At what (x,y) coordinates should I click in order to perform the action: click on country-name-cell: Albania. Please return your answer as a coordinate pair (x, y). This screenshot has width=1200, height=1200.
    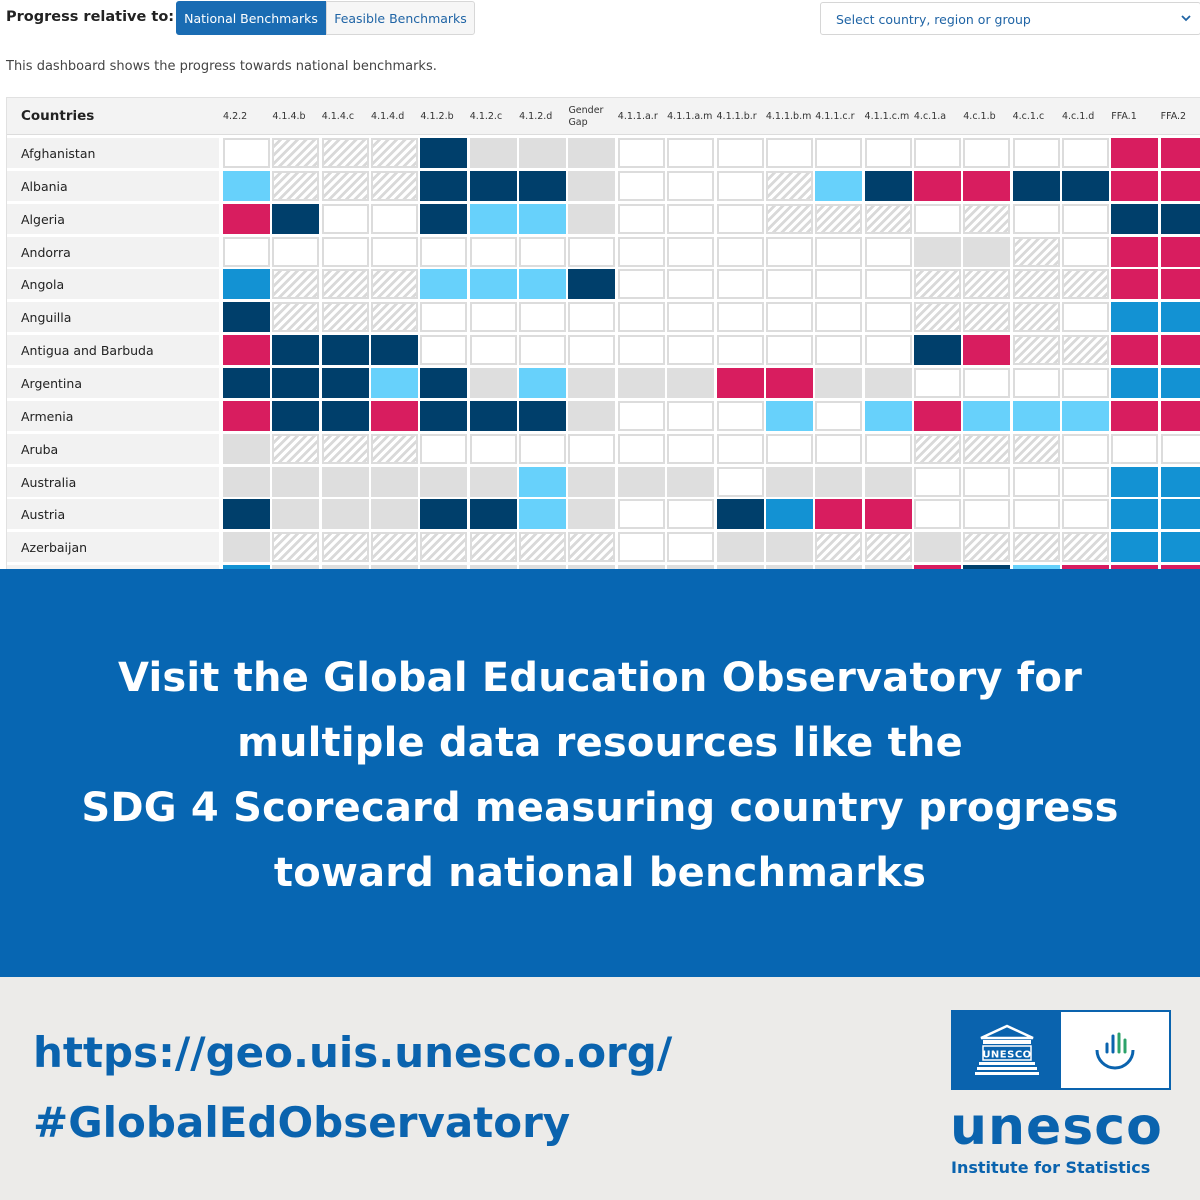
    Looking at the image, I should click on (113, 185).